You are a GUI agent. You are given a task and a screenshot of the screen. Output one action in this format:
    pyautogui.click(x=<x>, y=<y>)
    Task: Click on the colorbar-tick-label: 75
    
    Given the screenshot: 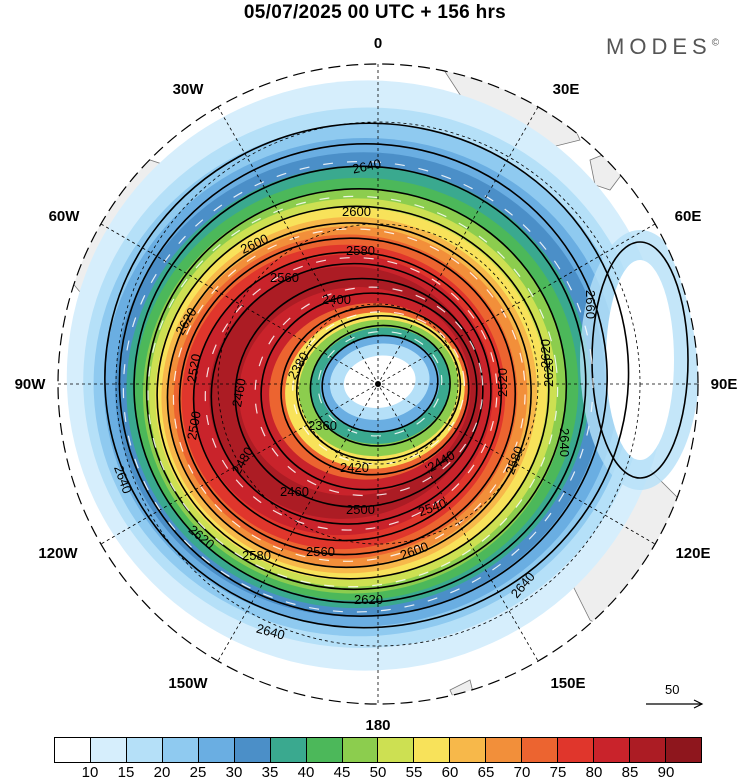 What is the action you would take?
    pyautogui.click(x=558, y=772)
    